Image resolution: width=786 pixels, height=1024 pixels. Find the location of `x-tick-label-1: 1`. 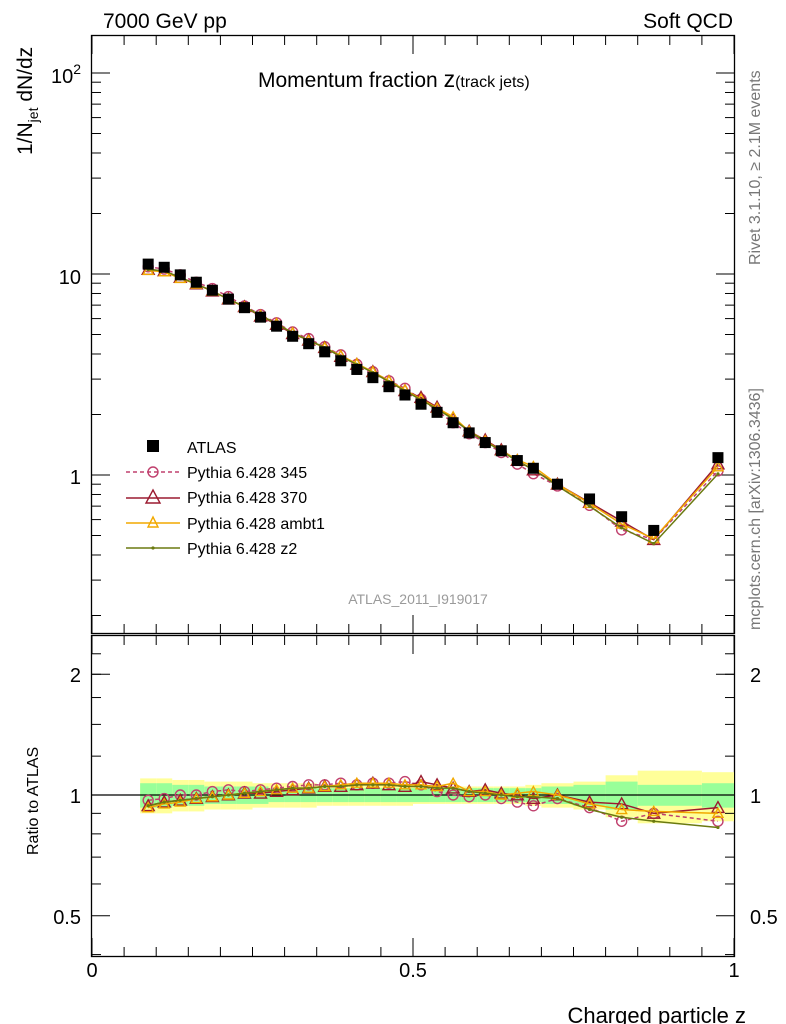

x-tick-label-1: 1 is located at coordinates (733, 971).